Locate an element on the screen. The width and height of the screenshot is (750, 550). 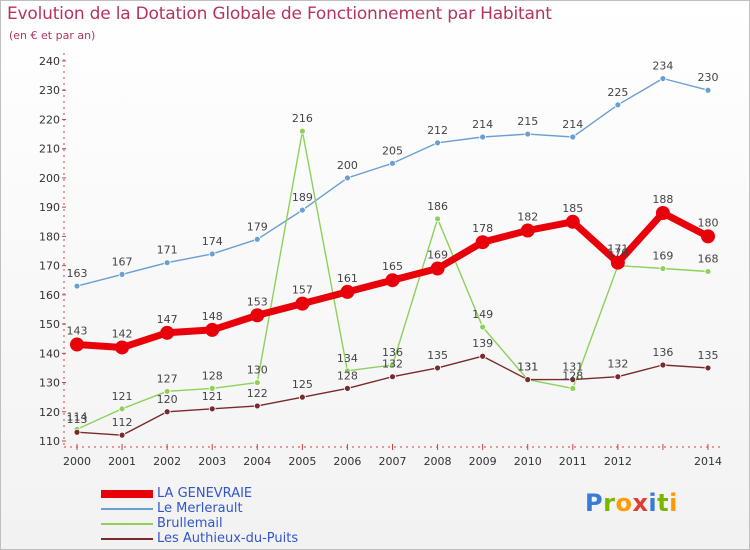
data-label: 234 is located at coordinates (662, 66).